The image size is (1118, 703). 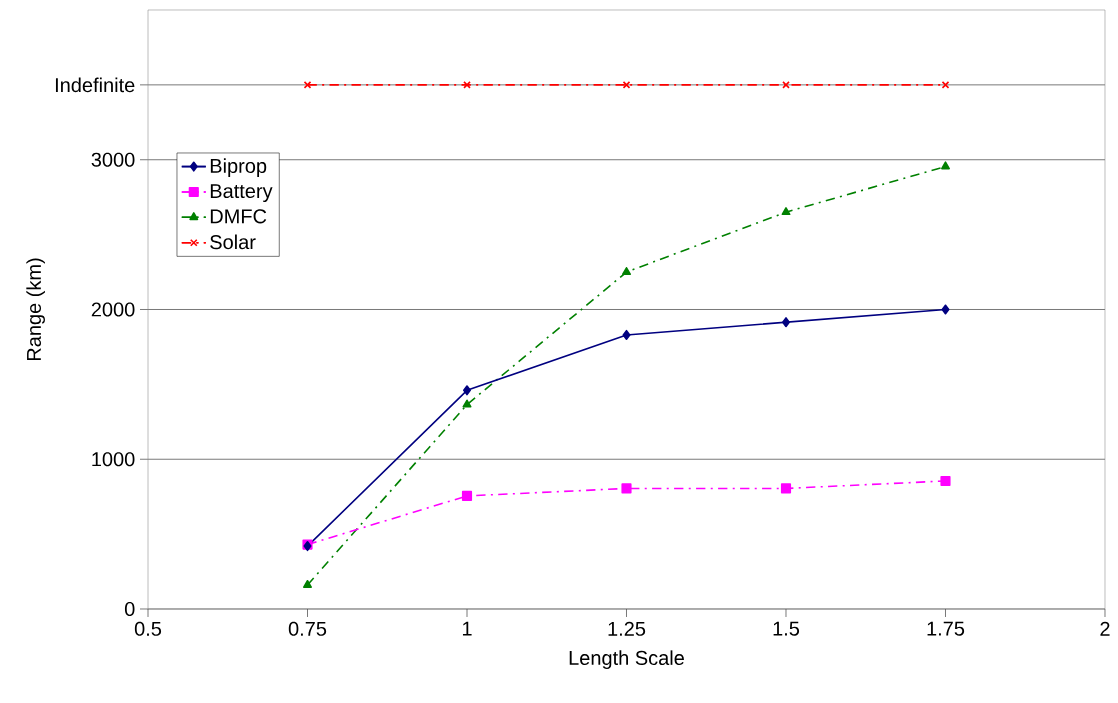 What do you see at coordinates (113, 459) in the screenshot?
I see `y-tick-label: 1000` at bounding box center [113, 459].